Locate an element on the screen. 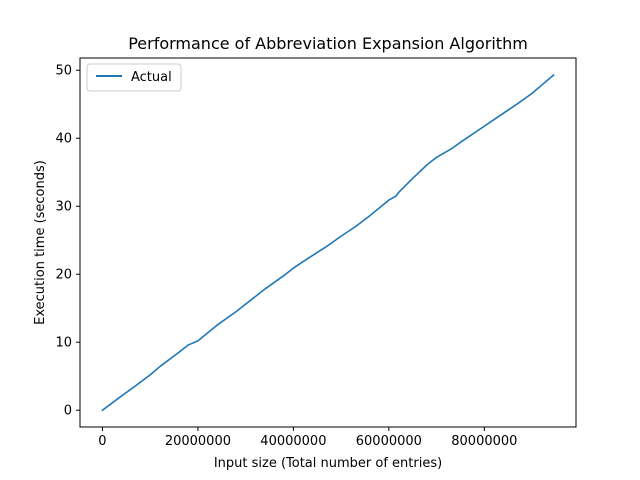 The image size is (640, 480). y-tick-label: 40 is located at coordinates (63, 139).